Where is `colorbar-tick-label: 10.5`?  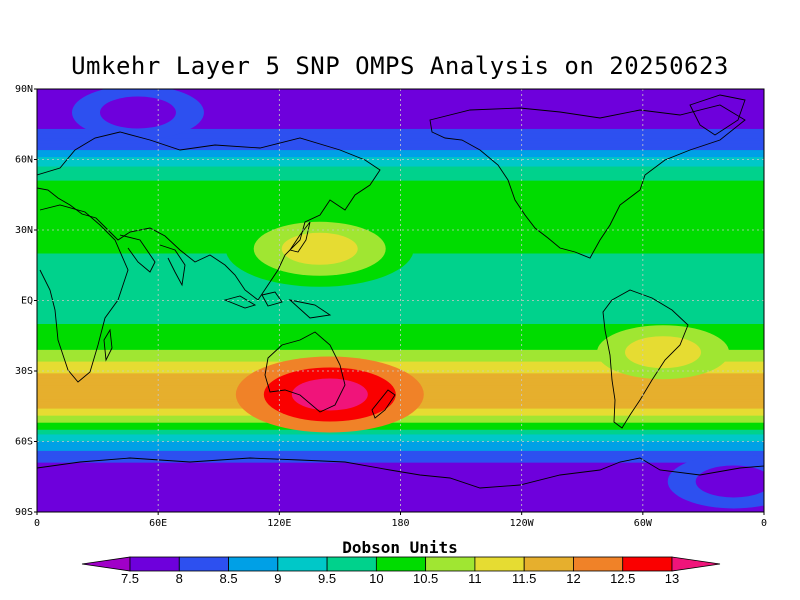
colorbar-tick-label: 10.5 is located at coordinates (425, 578).